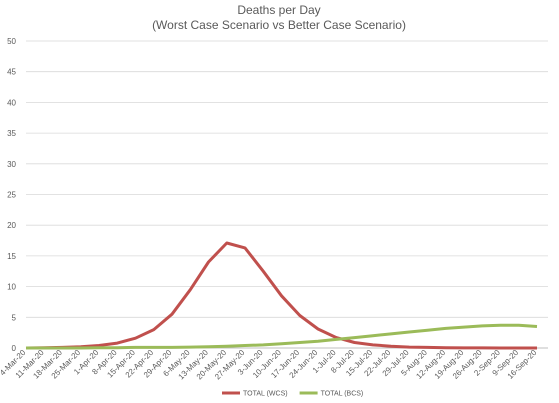 This screenshot has width=559, height=403. I want to click on y-tick-label: 25, so click(11, 195).